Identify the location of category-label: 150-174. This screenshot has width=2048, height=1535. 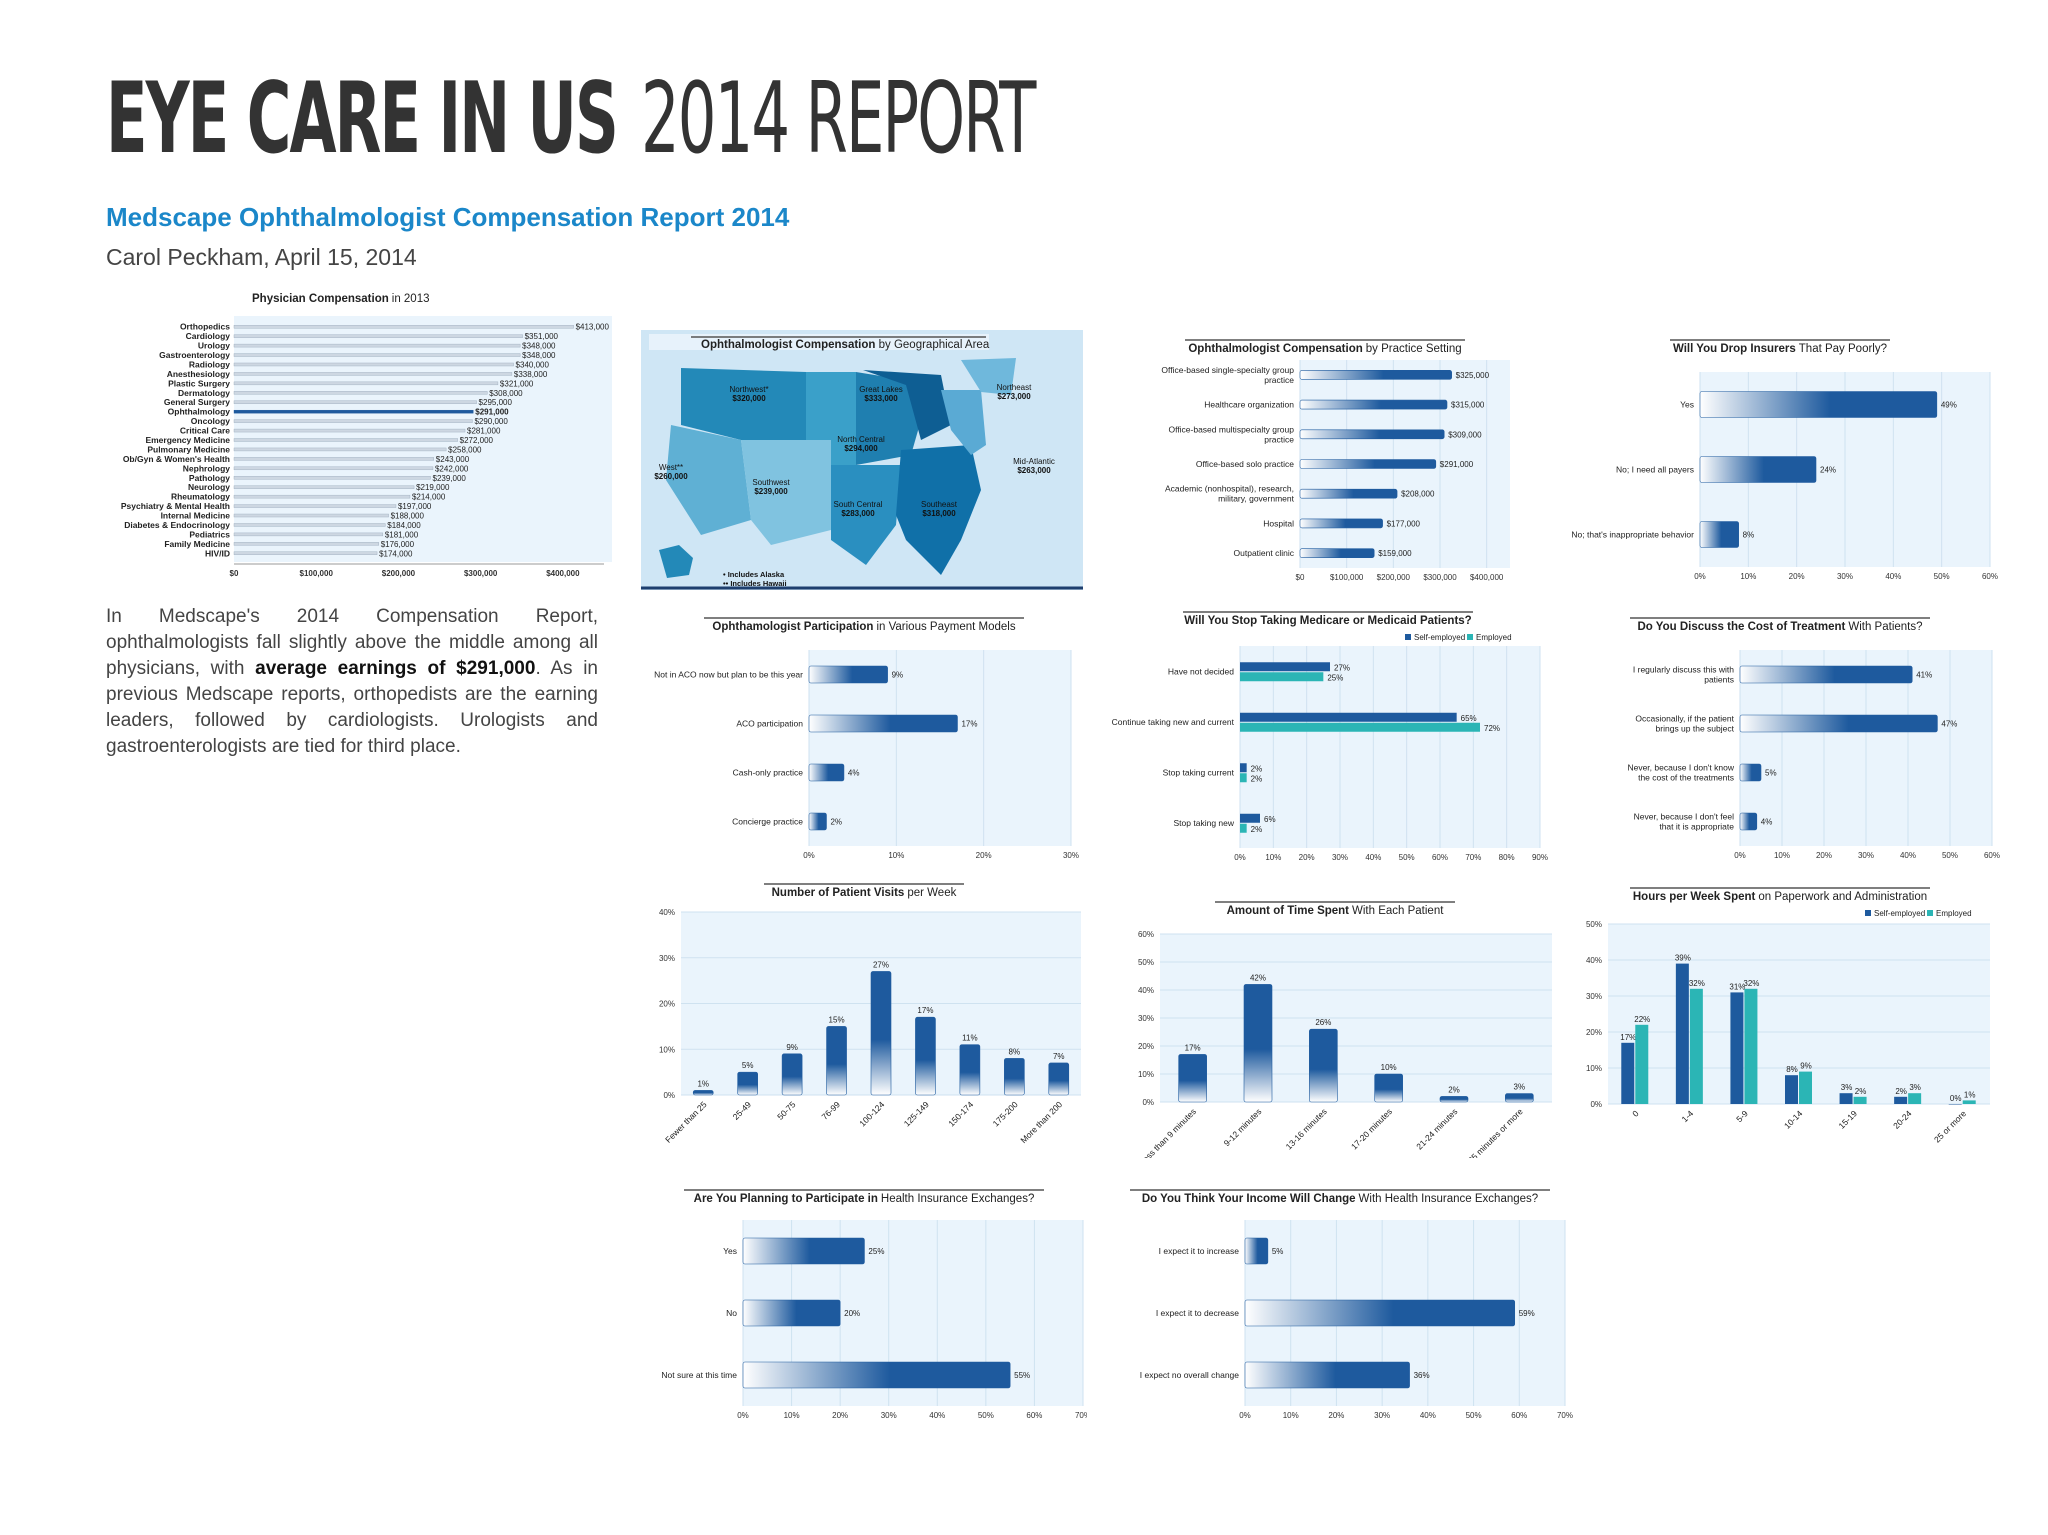
(960, 1113).